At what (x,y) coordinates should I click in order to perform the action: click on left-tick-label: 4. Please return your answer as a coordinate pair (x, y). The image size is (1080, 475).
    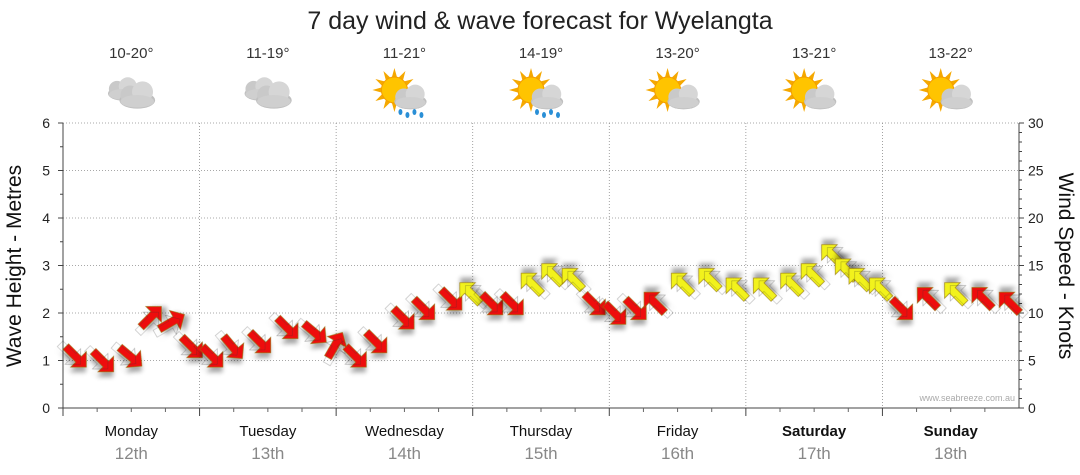
    Looking at the image, I should click on (46, 218).